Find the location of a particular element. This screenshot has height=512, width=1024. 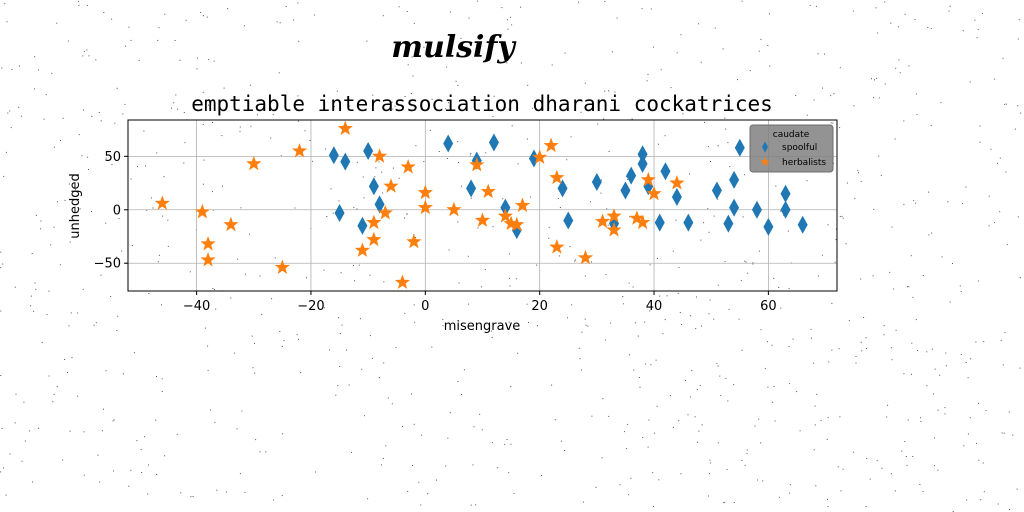

x-tick-label: −20 is located at coordinates (310, 306).